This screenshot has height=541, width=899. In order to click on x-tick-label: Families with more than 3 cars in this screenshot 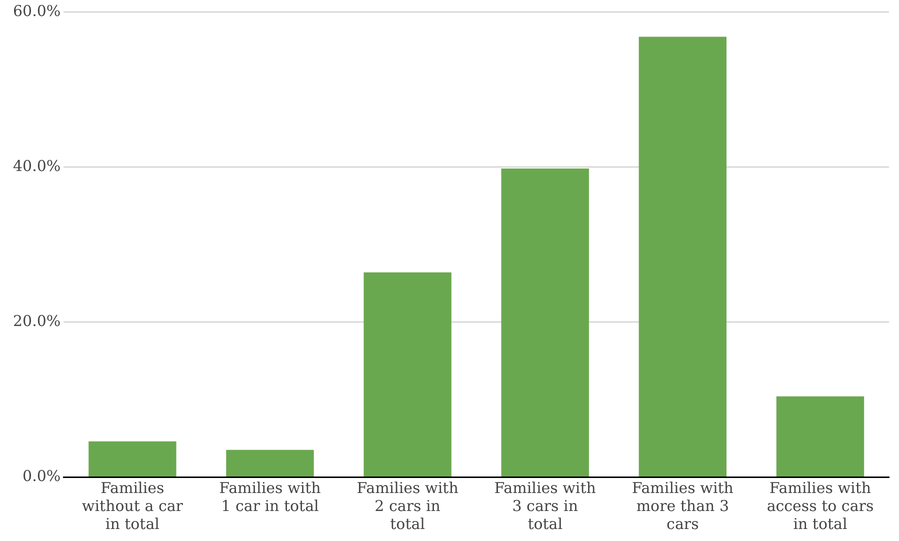, I will do `click(683, 505)`.